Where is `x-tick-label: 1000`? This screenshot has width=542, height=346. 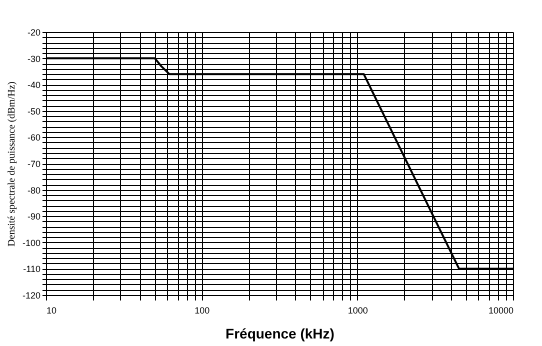 x-tick-label: 1000 is located at coordinates (358, 311).